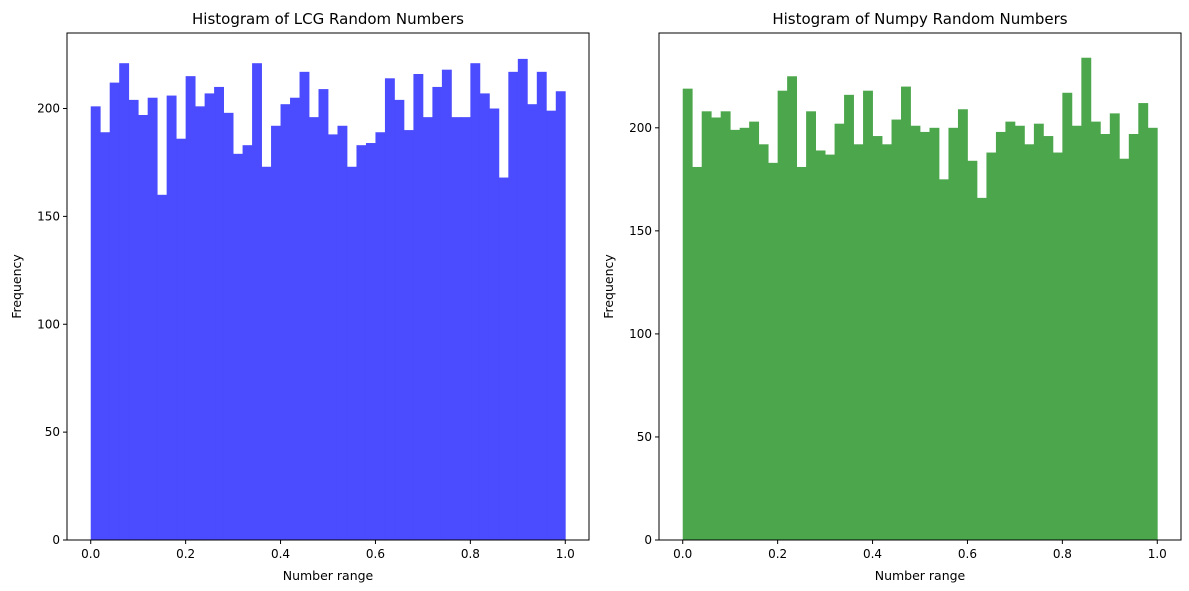 This screenshot has width=1189, height=591. I want to click on numpy-chart-title: Histogram of Numpy Random Numbers, so click(919, 19).